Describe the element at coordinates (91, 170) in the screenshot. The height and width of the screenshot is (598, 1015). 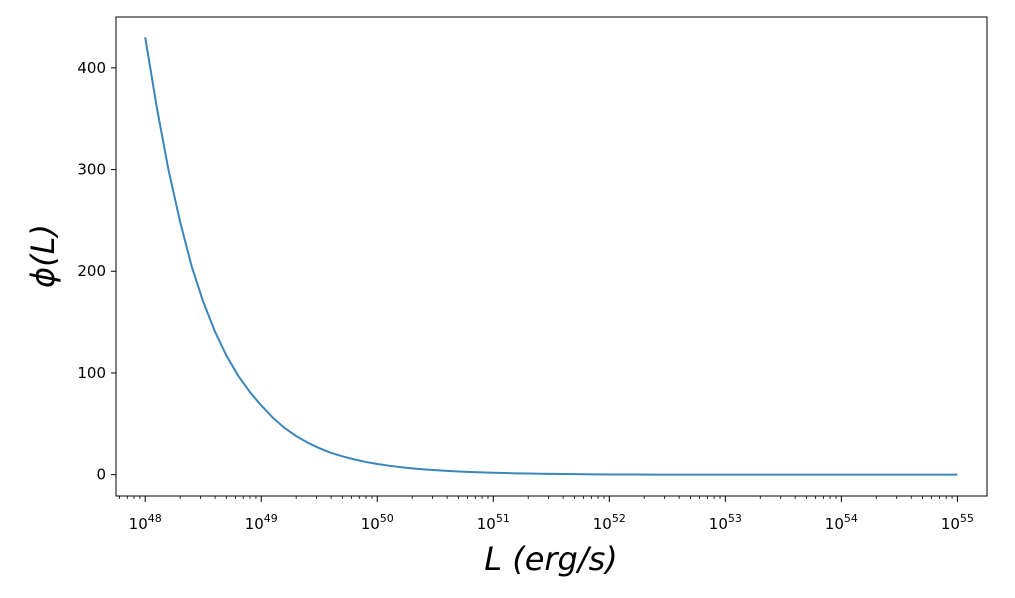
I see `y-tick-label: 300` at that location.